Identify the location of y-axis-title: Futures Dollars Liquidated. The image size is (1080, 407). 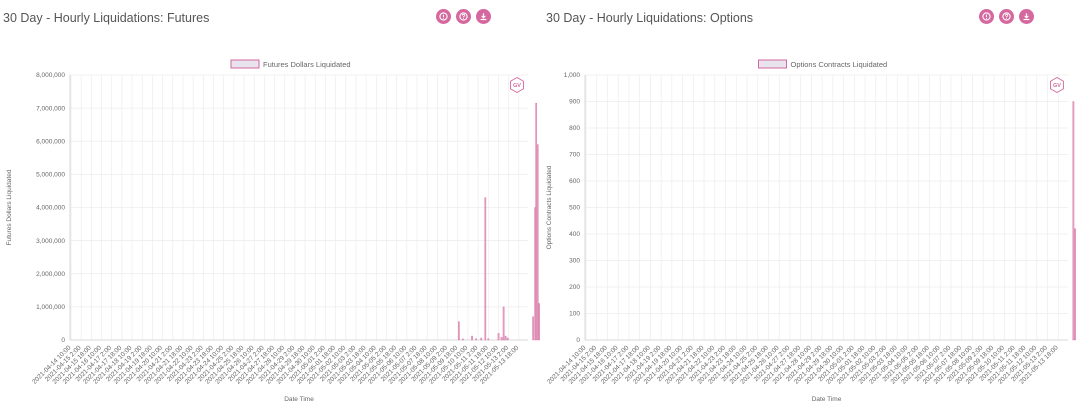
(9, 207).